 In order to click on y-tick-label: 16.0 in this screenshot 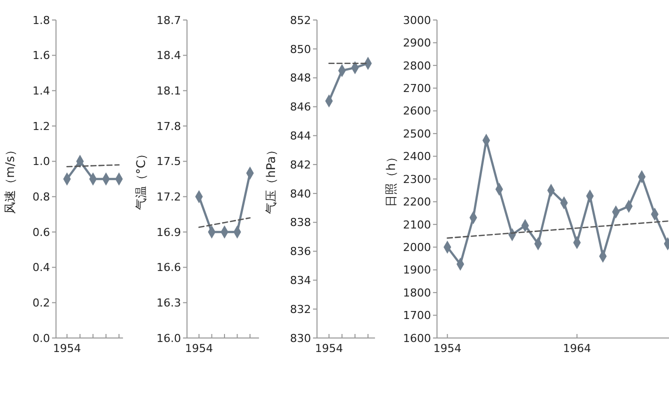, I will do `click(168, 338)`.